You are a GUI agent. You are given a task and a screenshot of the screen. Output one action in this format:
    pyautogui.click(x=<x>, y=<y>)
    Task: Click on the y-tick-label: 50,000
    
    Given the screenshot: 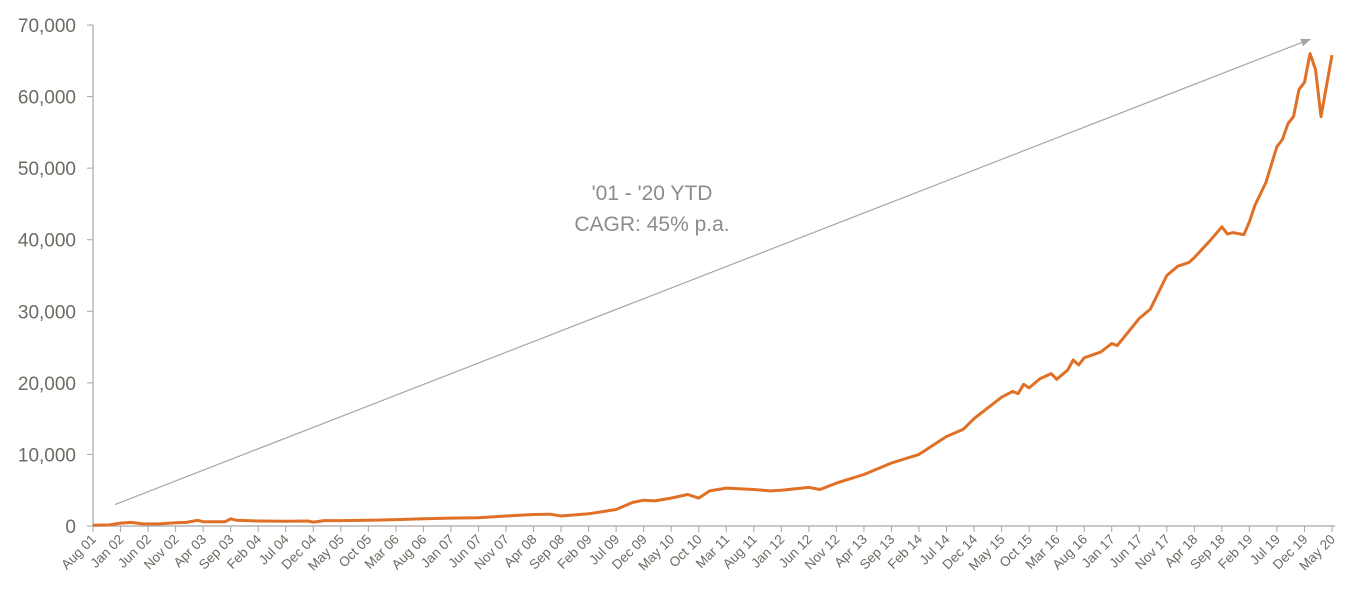 What is the action you would take?
    pyautogui.click(x=47, y=169)
    